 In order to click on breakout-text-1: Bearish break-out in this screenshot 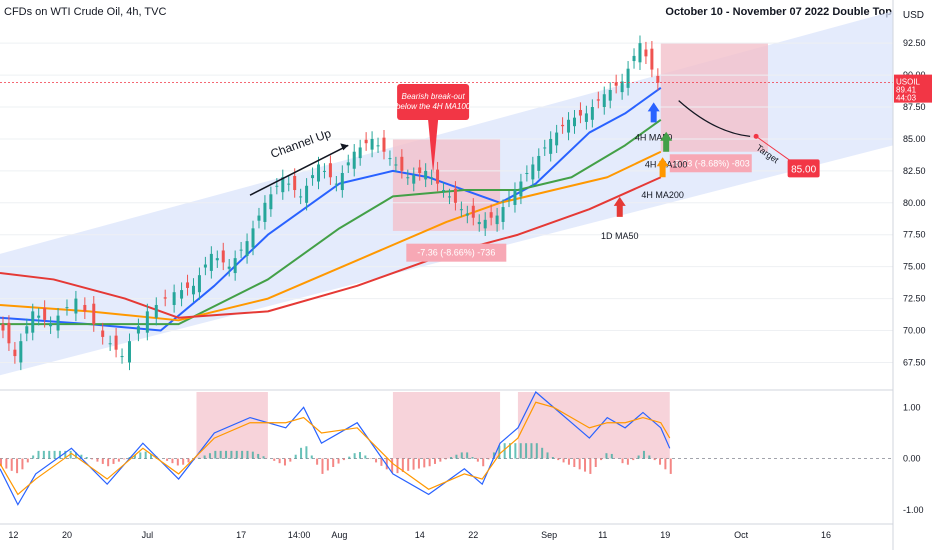, I will do `click(434, 96)`.